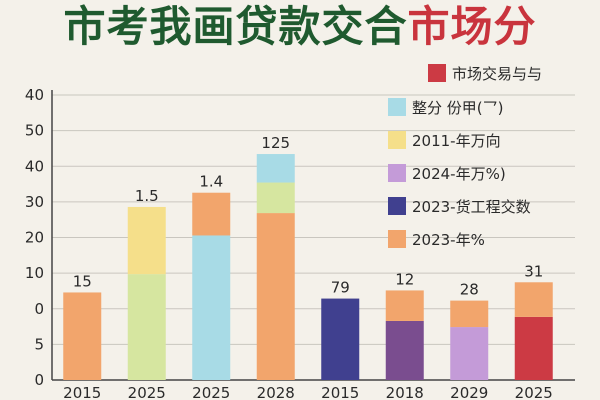 The image size is (600, 400). I want to click on y-tick-label: 5, so click(39, 344).